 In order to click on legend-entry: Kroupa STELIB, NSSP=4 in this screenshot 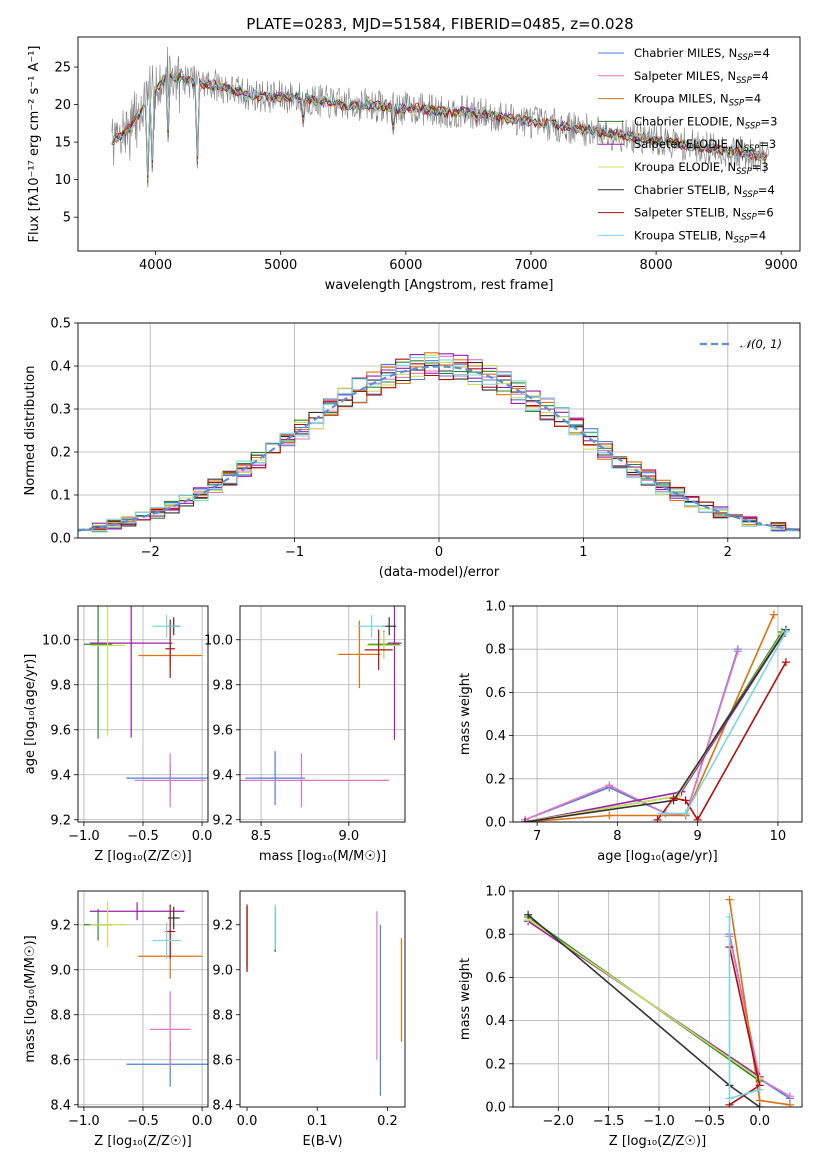, I will do `click(700, 236)`.